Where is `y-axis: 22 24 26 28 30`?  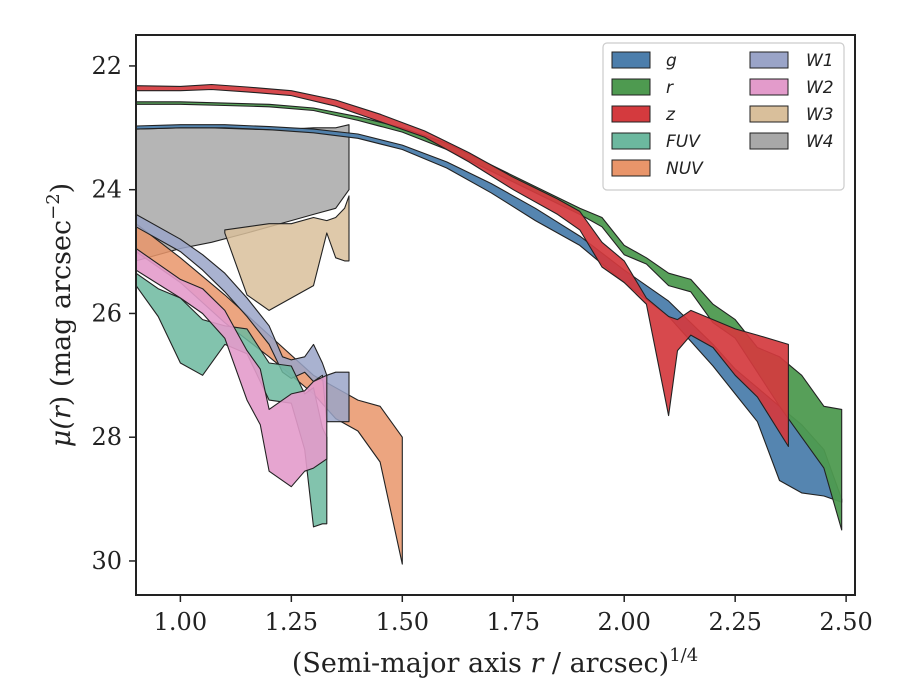
y-axis: 22 24 26 28 30 is located at coordinates (113, 313).